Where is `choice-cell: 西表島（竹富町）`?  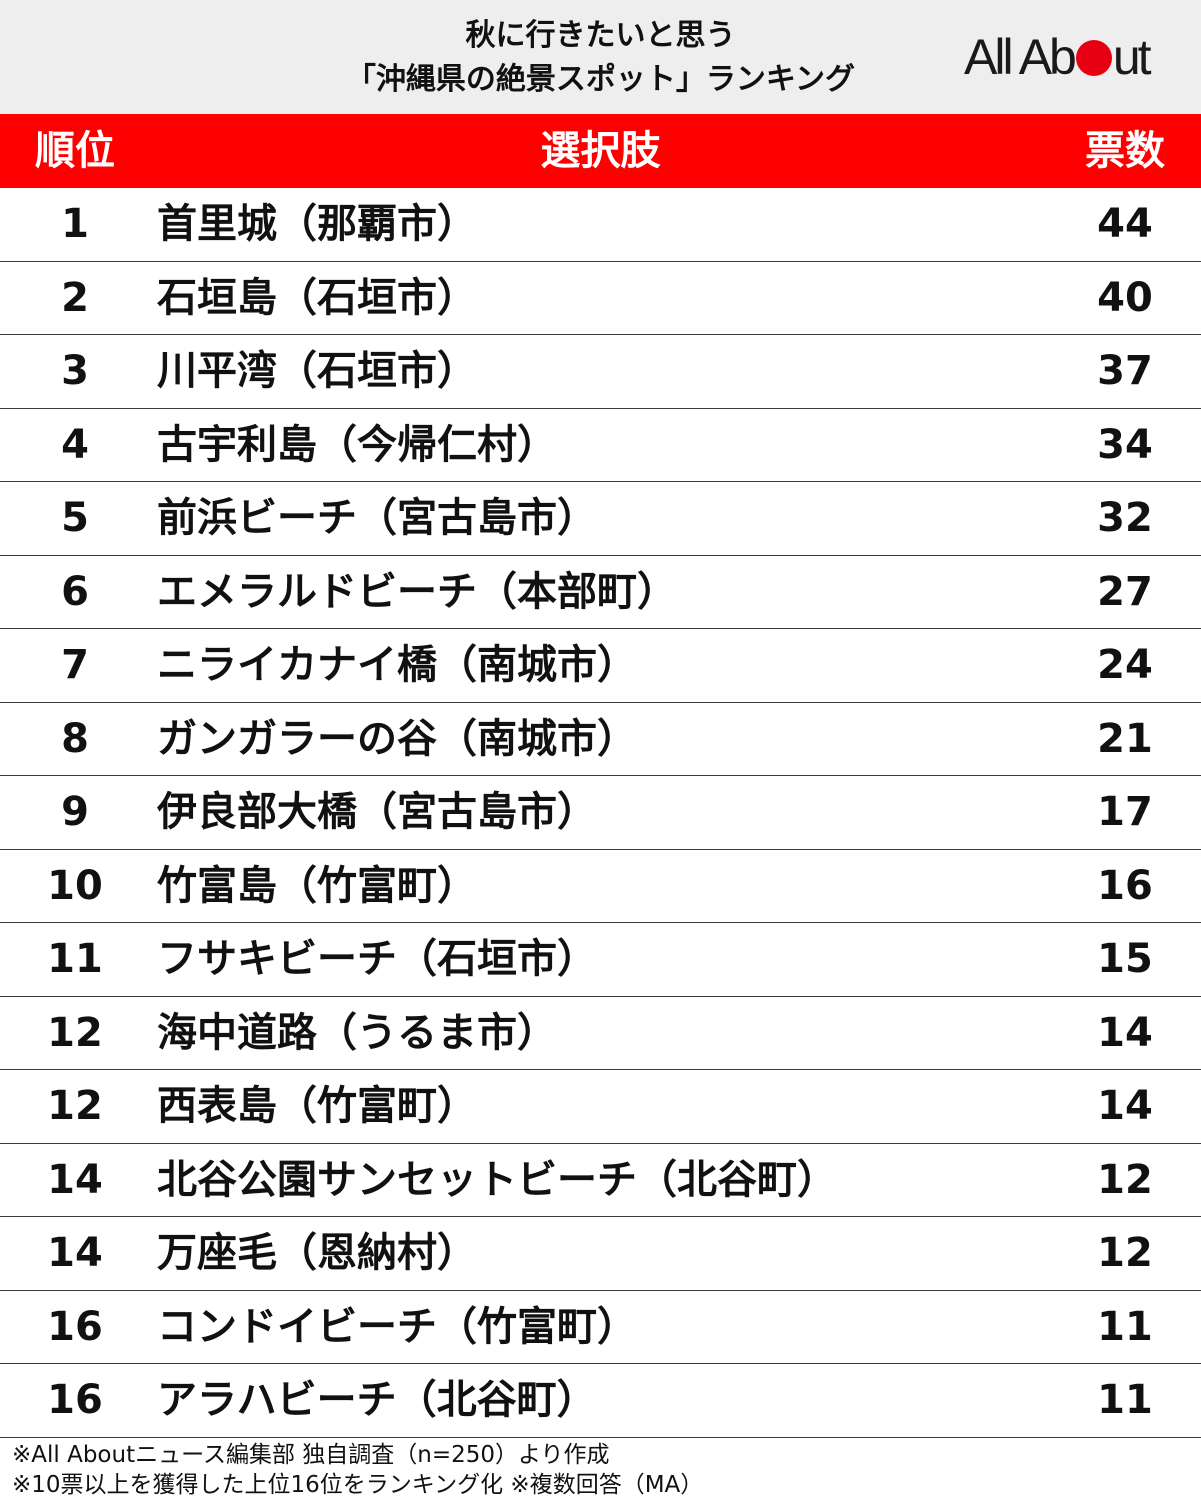
choice-cell: 西表島（竹富町） is located at coordinates (317, 1106).